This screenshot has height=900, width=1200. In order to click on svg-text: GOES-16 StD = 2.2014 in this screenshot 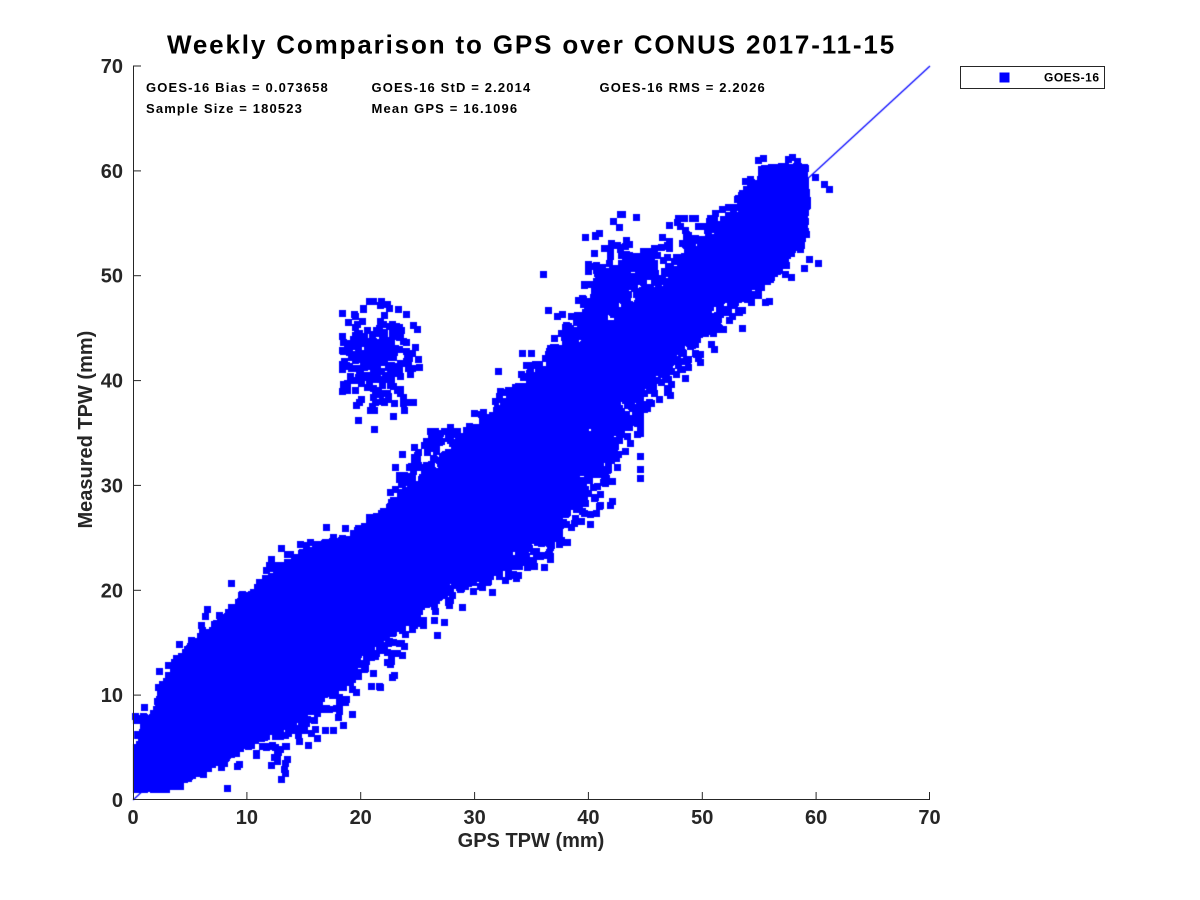, I will do `click(452, 87)`.